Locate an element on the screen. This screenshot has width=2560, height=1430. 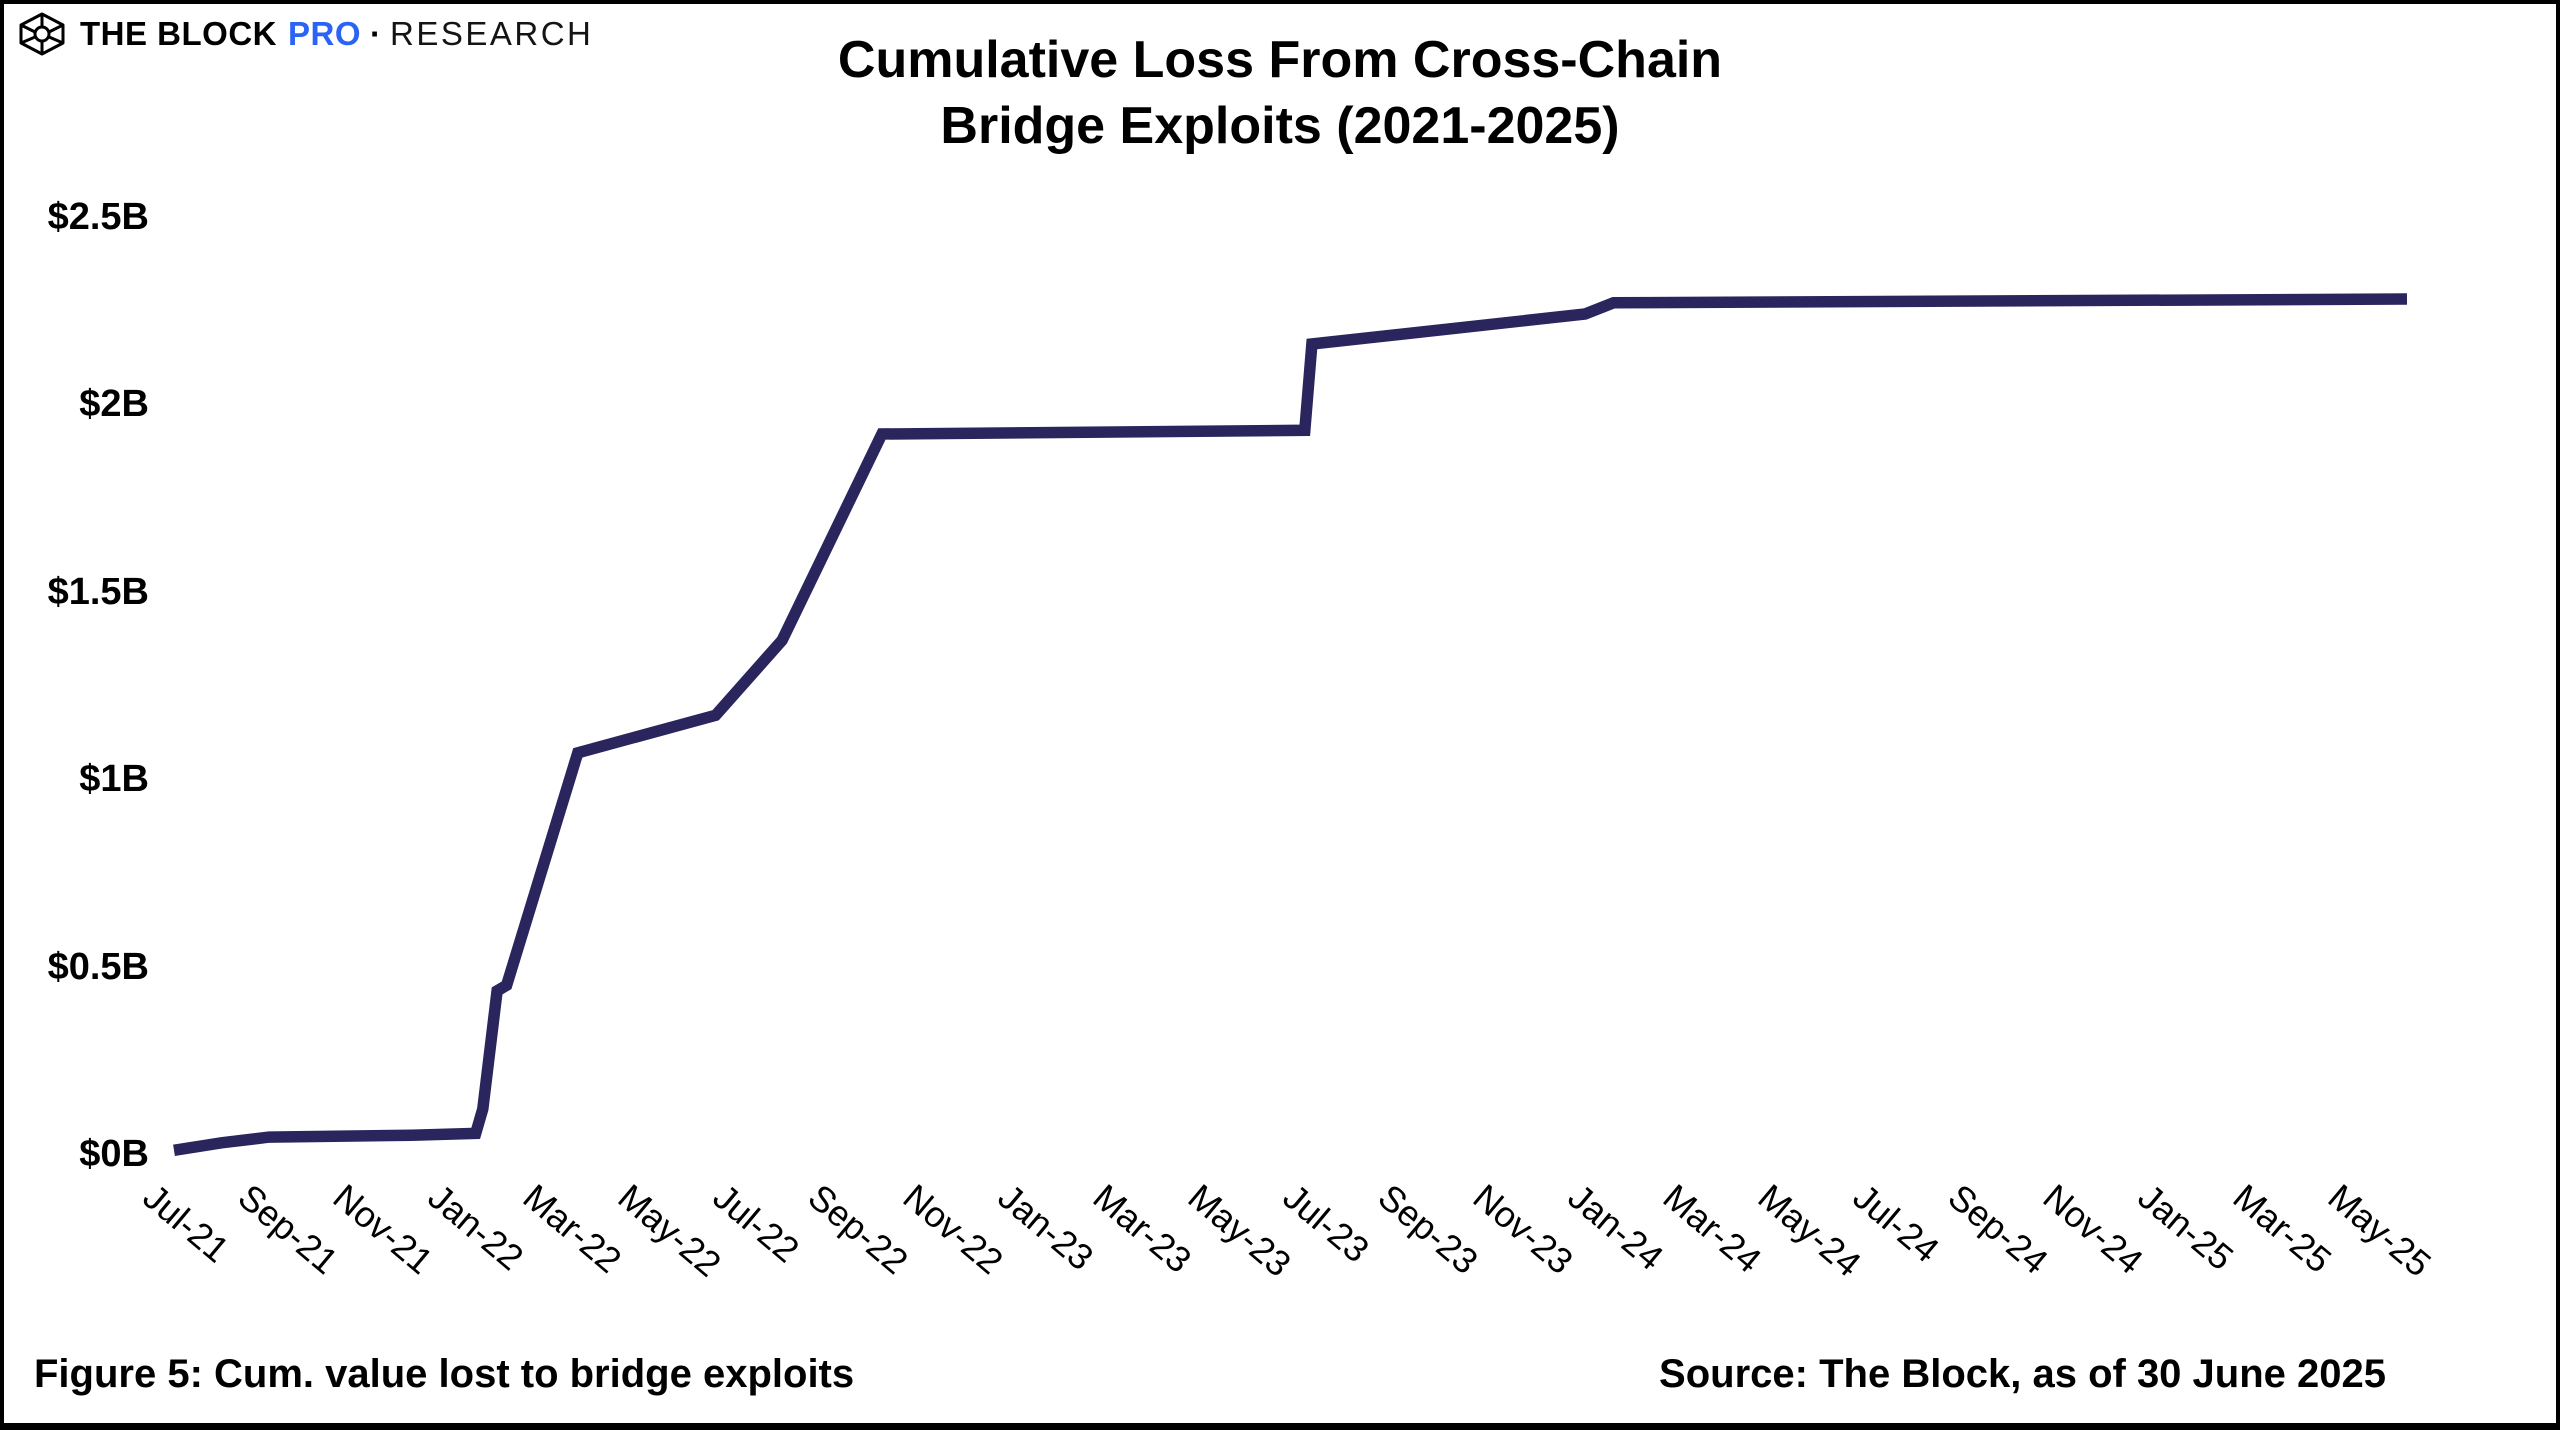
brand-name: THE BLOCK is located at coordinates (178, 33).